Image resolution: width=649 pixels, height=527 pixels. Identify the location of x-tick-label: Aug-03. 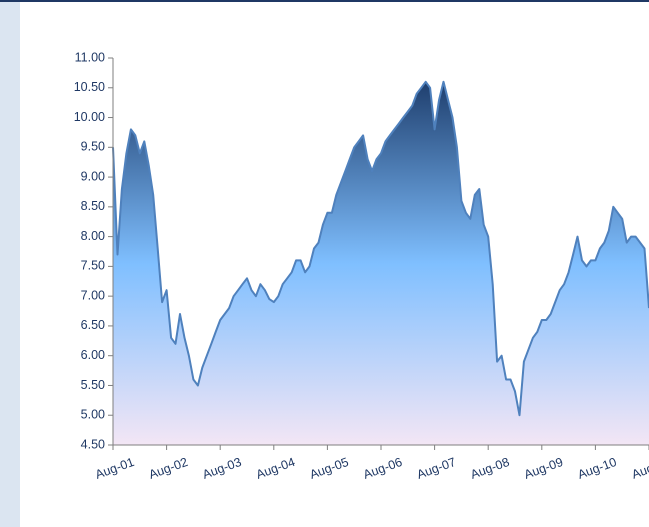
(222, 468).